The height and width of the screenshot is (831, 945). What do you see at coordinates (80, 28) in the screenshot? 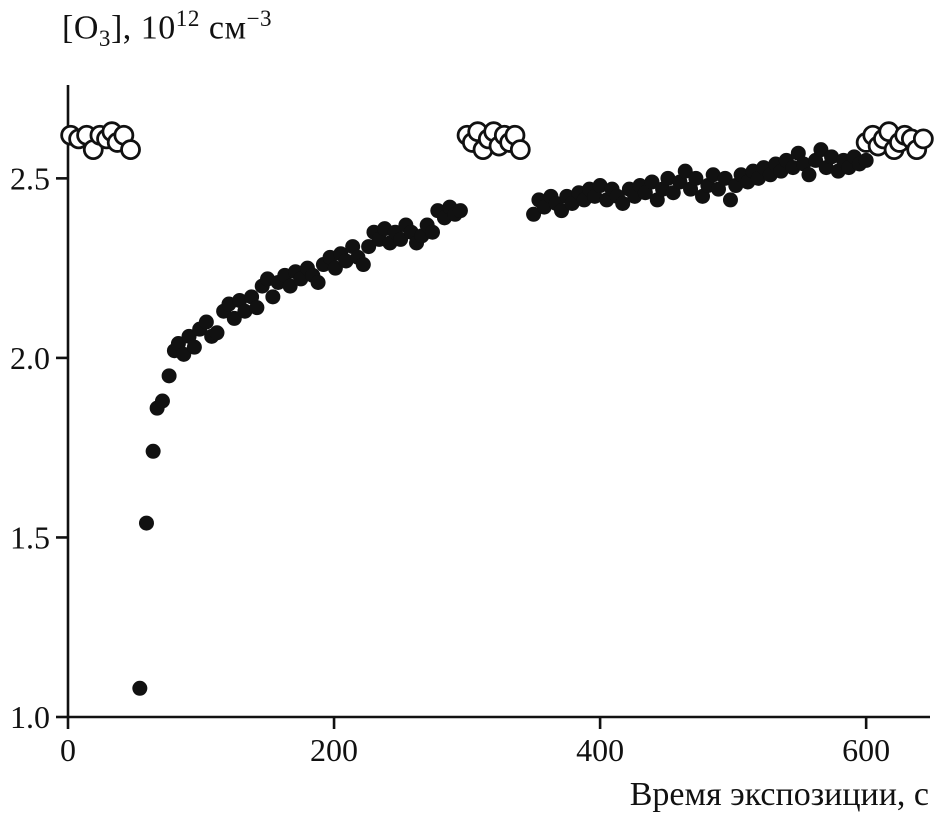
I see `y-title-pre: [O` at bounding box center [80, 28].